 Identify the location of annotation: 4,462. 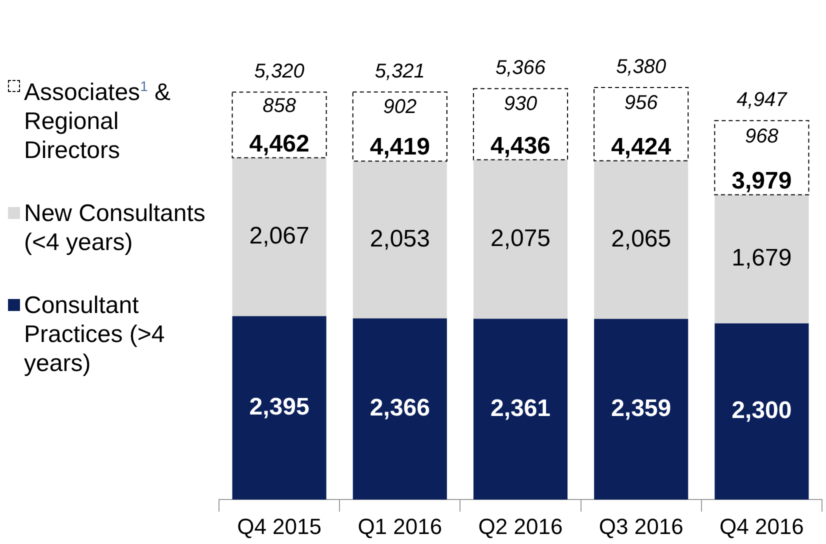
(279, 144).